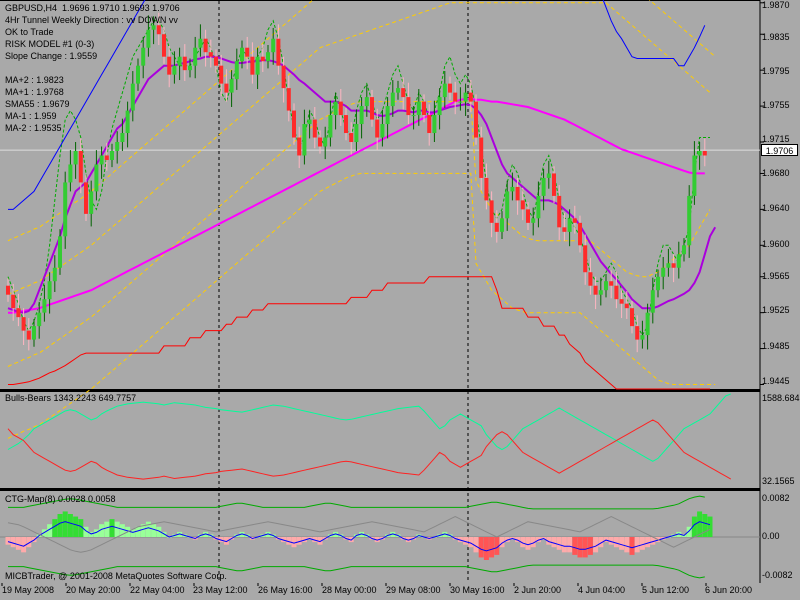  I want to click on info-line-7: MA+1 : 1.9768, so click(34, 92).